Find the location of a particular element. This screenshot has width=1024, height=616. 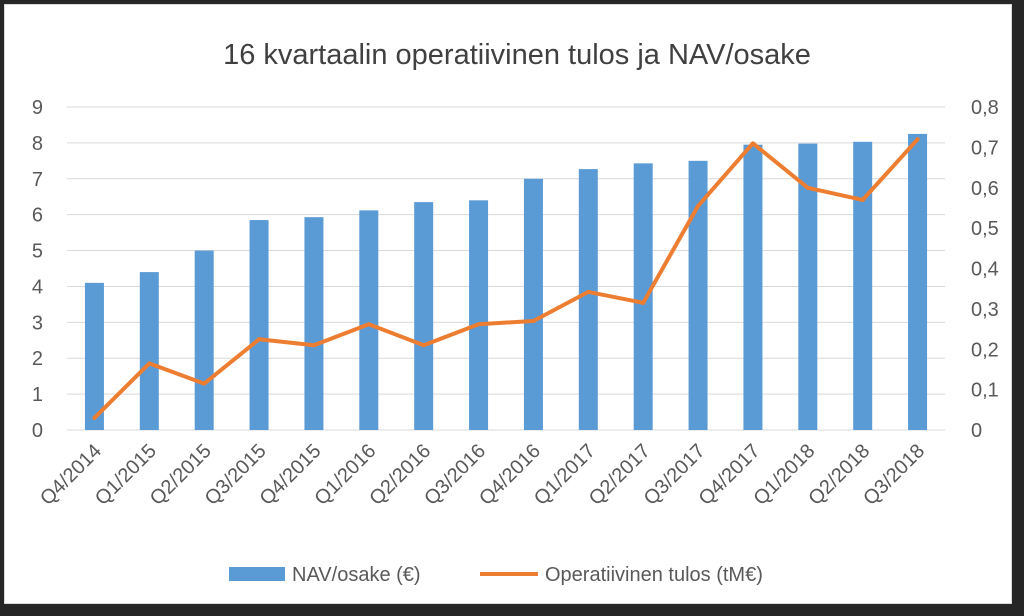

y-left-tick-label: 4 is located at coordinates (37, 287).